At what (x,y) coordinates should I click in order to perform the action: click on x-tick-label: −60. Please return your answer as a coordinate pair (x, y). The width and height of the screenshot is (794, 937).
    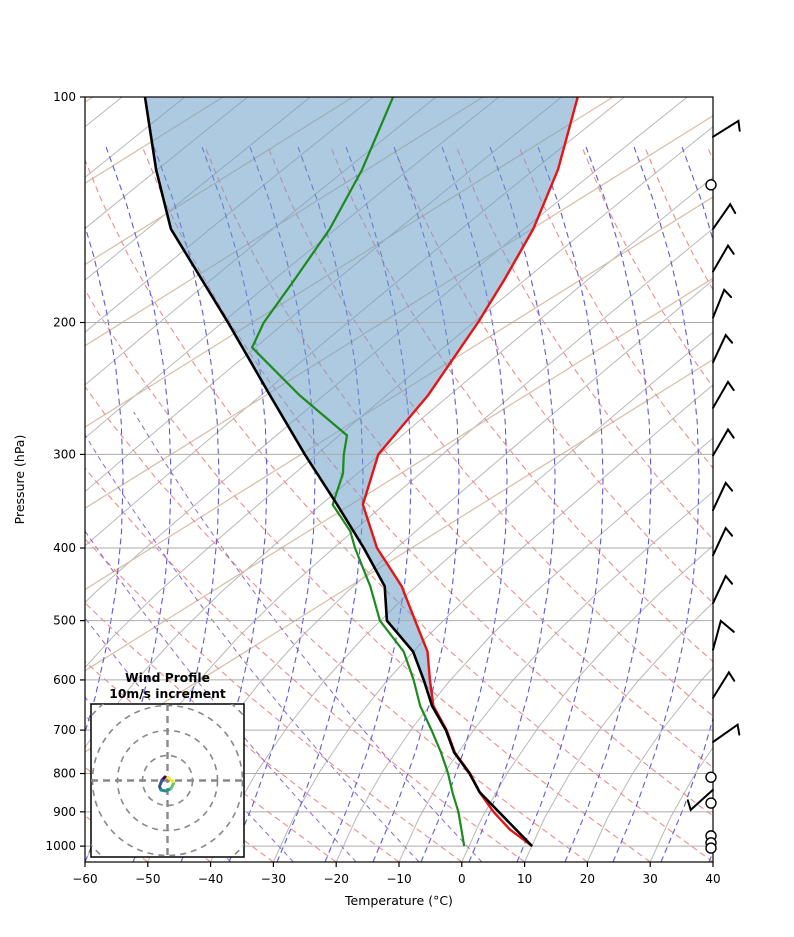
    Looking at the image, I should click on (84, 879).